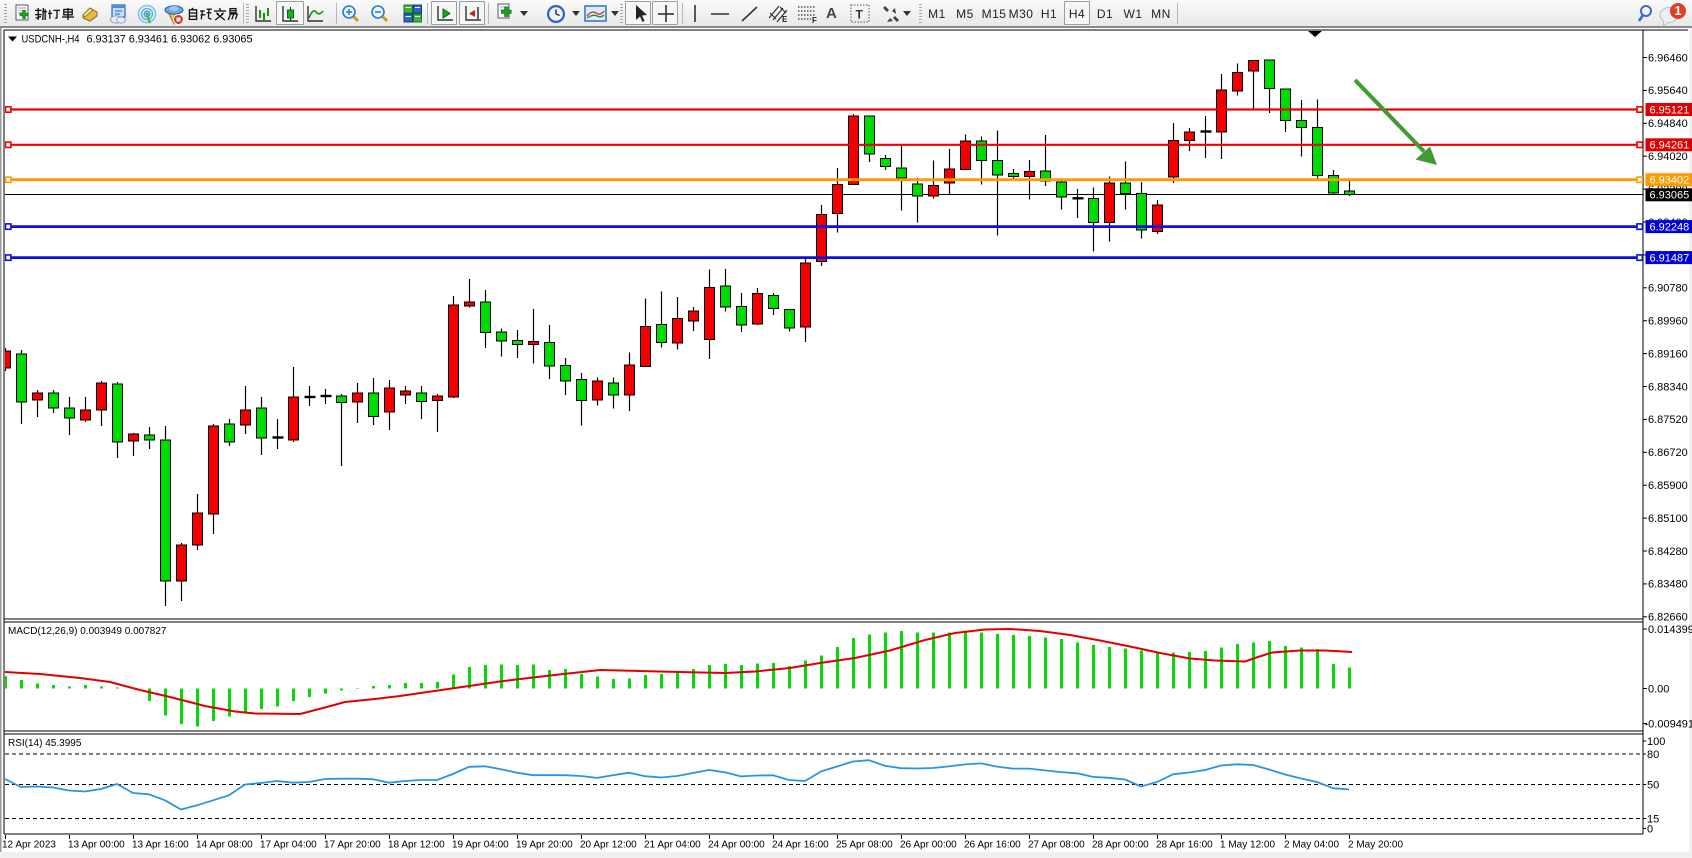  I want to click on svg-text: 28 Apr 00:00, so click(1120, 845).